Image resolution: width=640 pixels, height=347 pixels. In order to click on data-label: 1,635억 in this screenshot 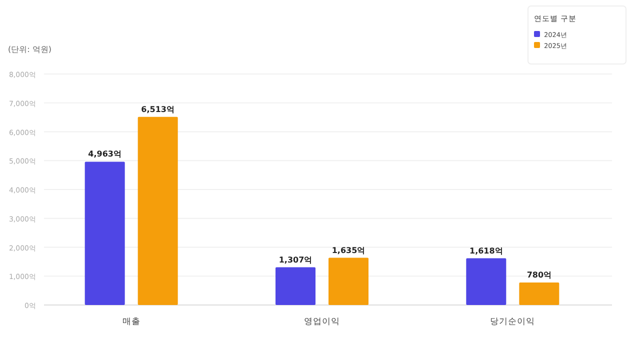, I will do `click(349, 250)`.